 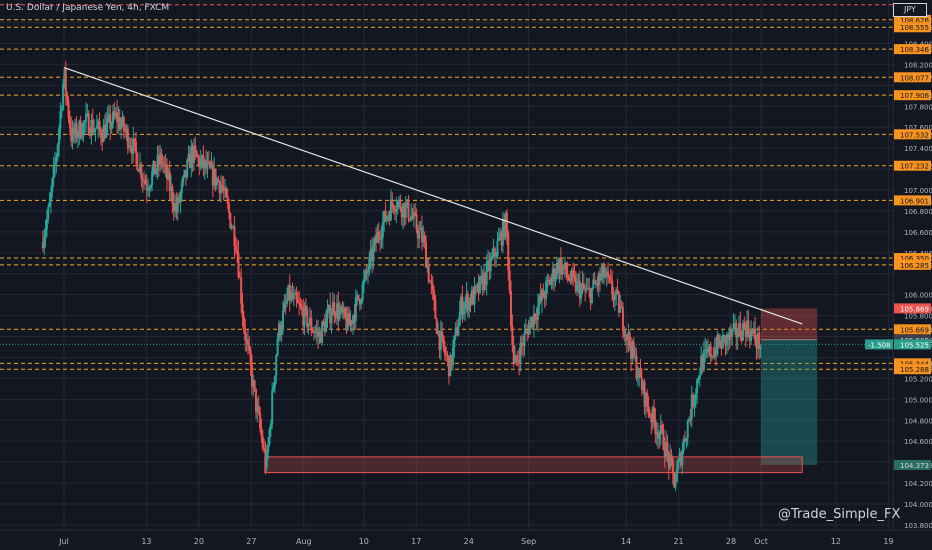 What do you see at coordinates (789, 402) in the screenshot?
I see `take-profit-zone` at bounding box center [789, 402].